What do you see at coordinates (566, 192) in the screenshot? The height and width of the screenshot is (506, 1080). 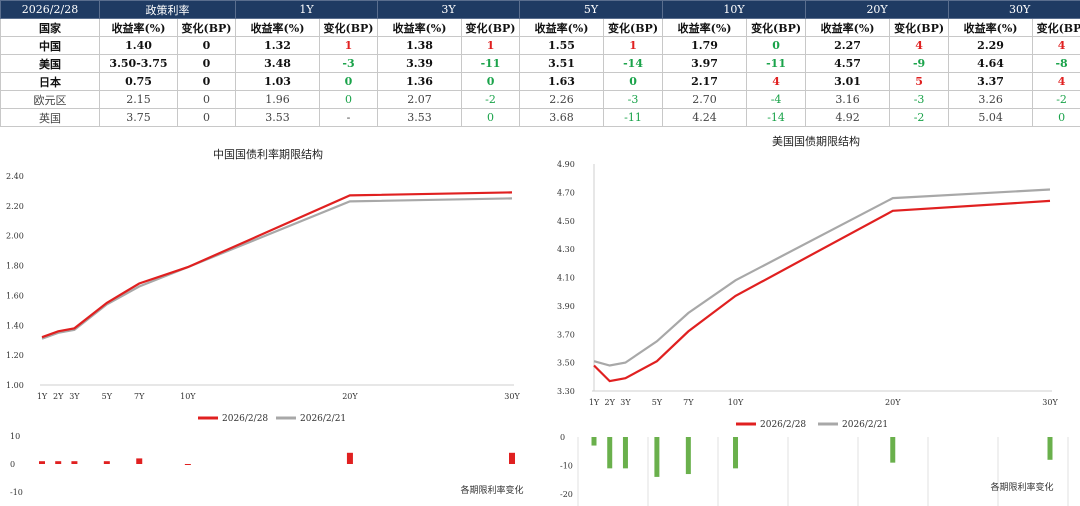 I see `y-tick-label: 4.70` at bounding box center [566, 192].